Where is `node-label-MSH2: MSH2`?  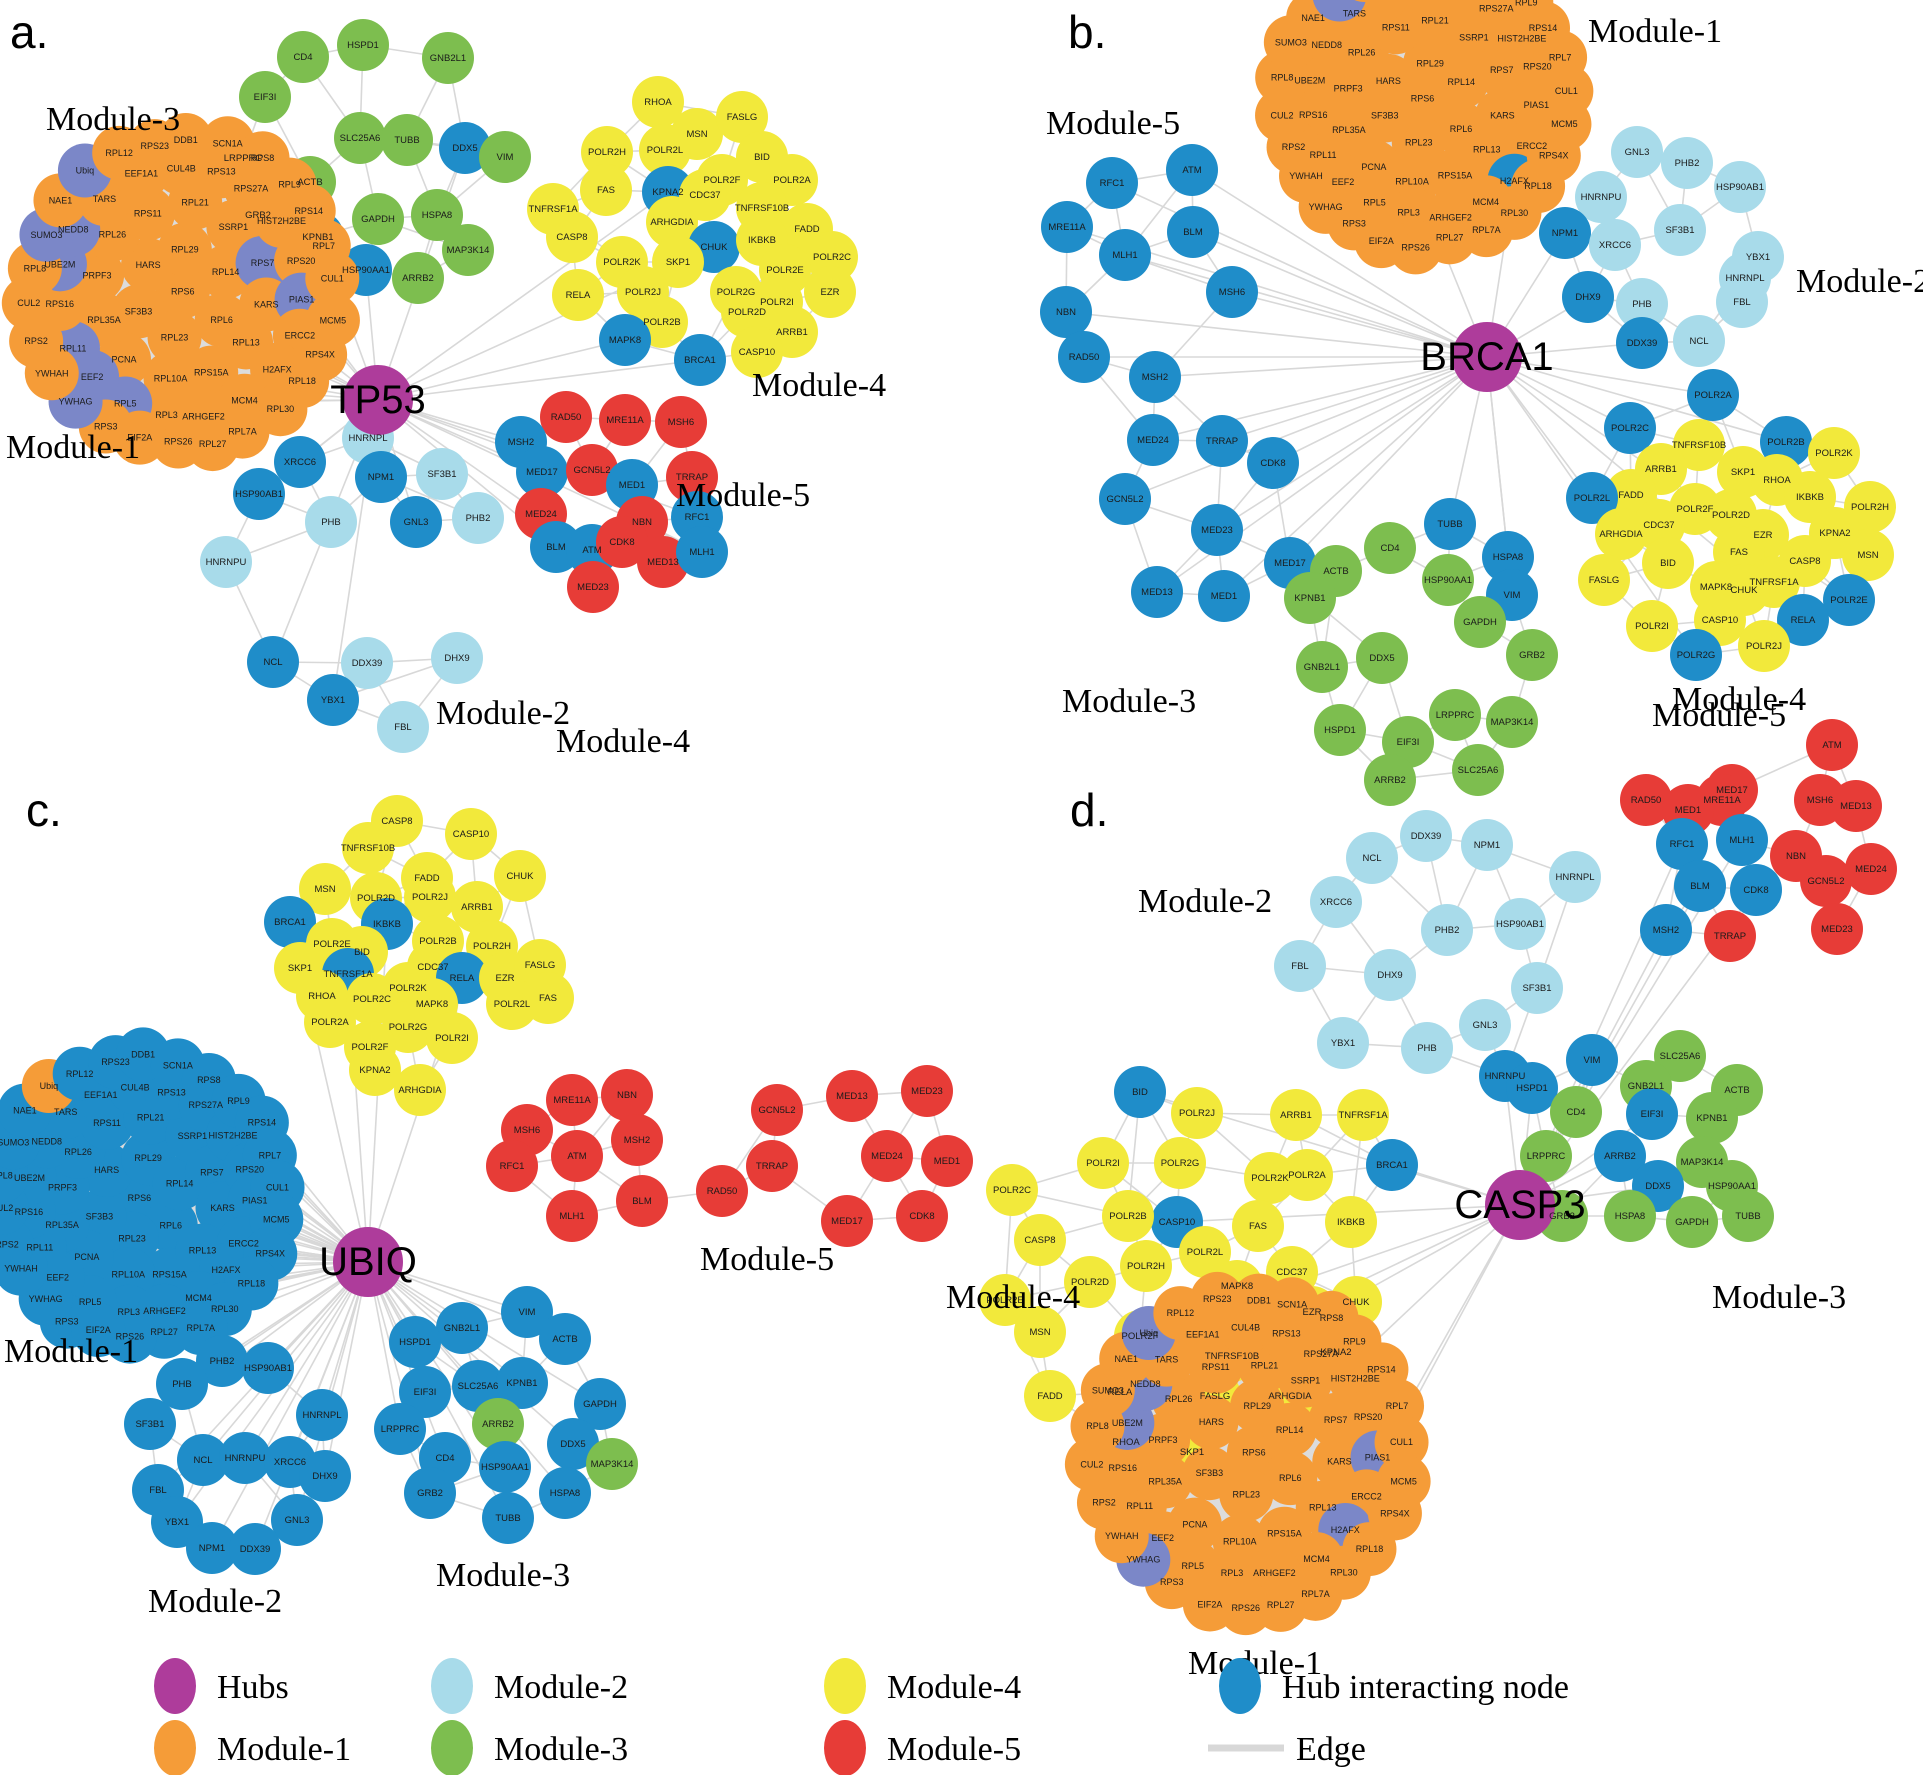 node-label-MSH2: MSH2 is located at coordinates (1666, 930).